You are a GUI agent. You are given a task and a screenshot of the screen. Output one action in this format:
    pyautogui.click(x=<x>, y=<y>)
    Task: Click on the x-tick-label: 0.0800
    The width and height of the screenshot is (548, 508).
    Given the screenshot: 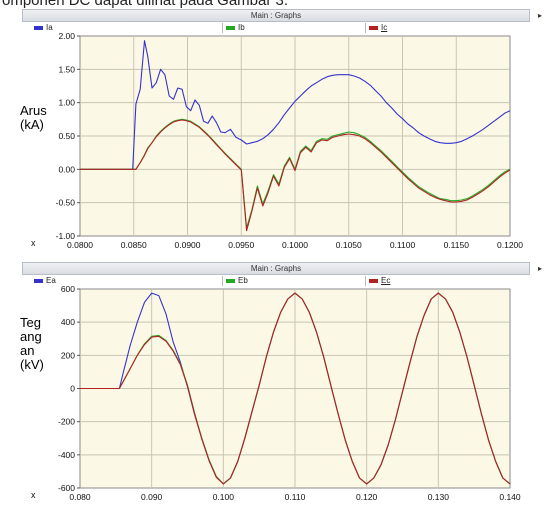 What is the action you would take?
    pyautogui.click(x=80, y=245)
    